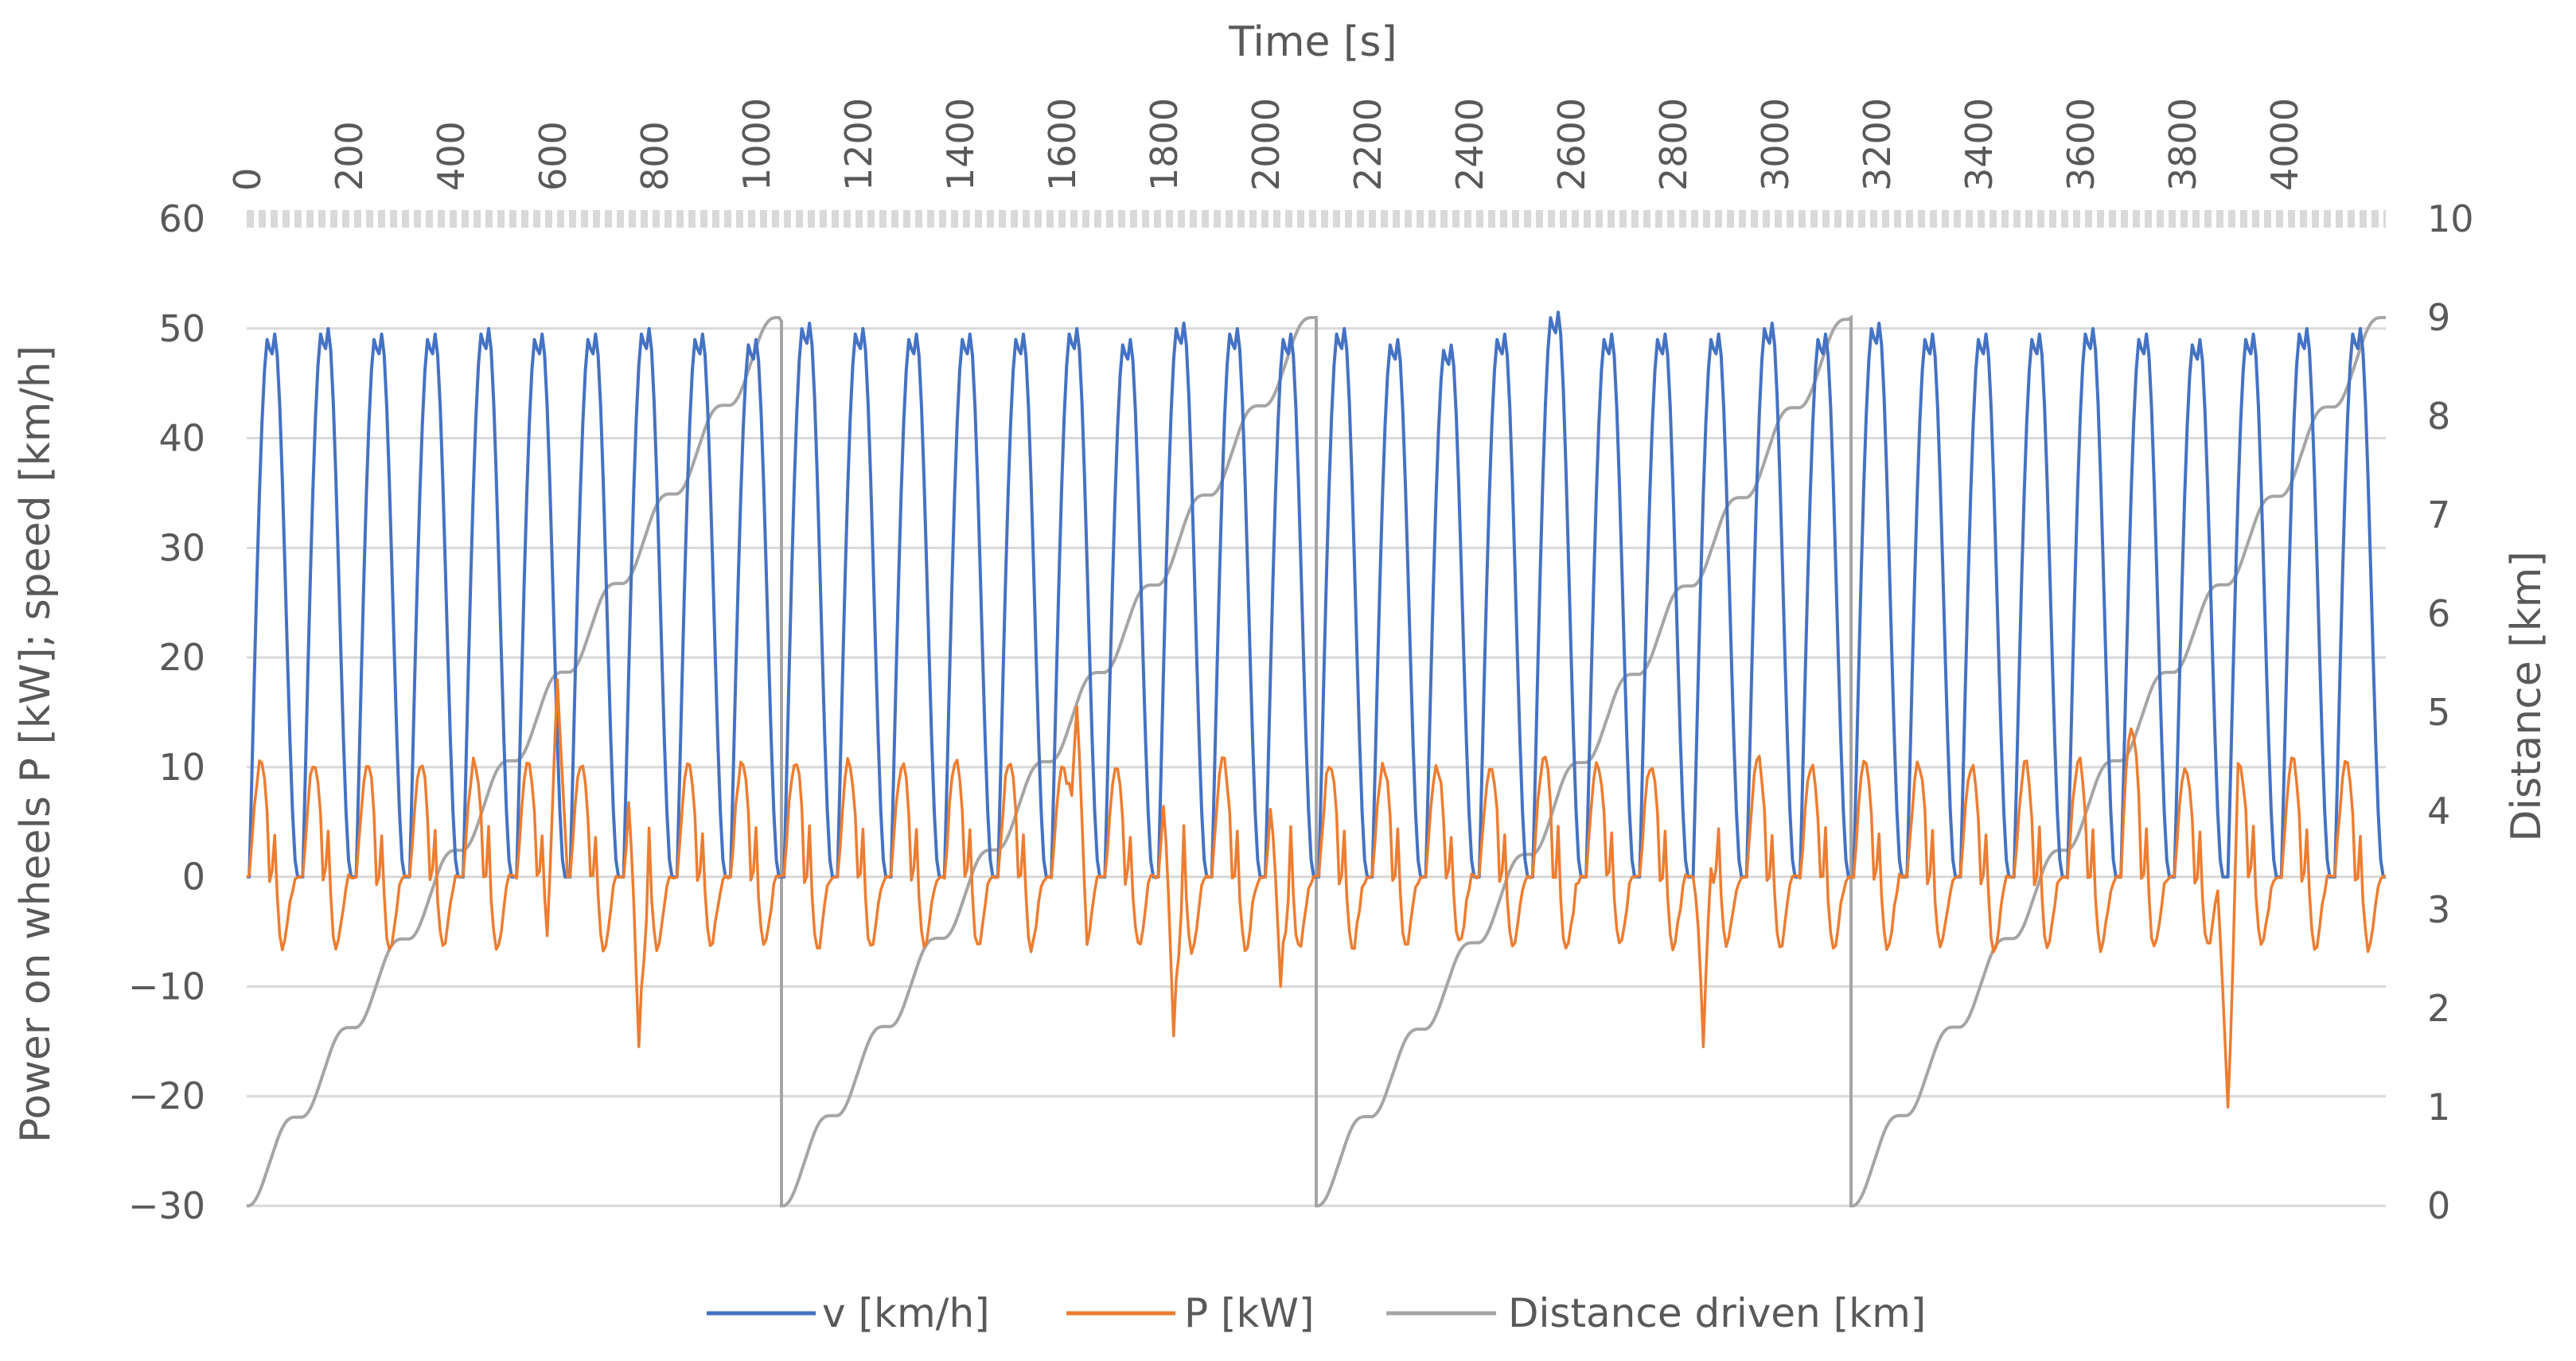  What do you see at coordinates (166, 987) in the screenshot?
I see `left-tick-label: −10` at bounding box center [166, 987].